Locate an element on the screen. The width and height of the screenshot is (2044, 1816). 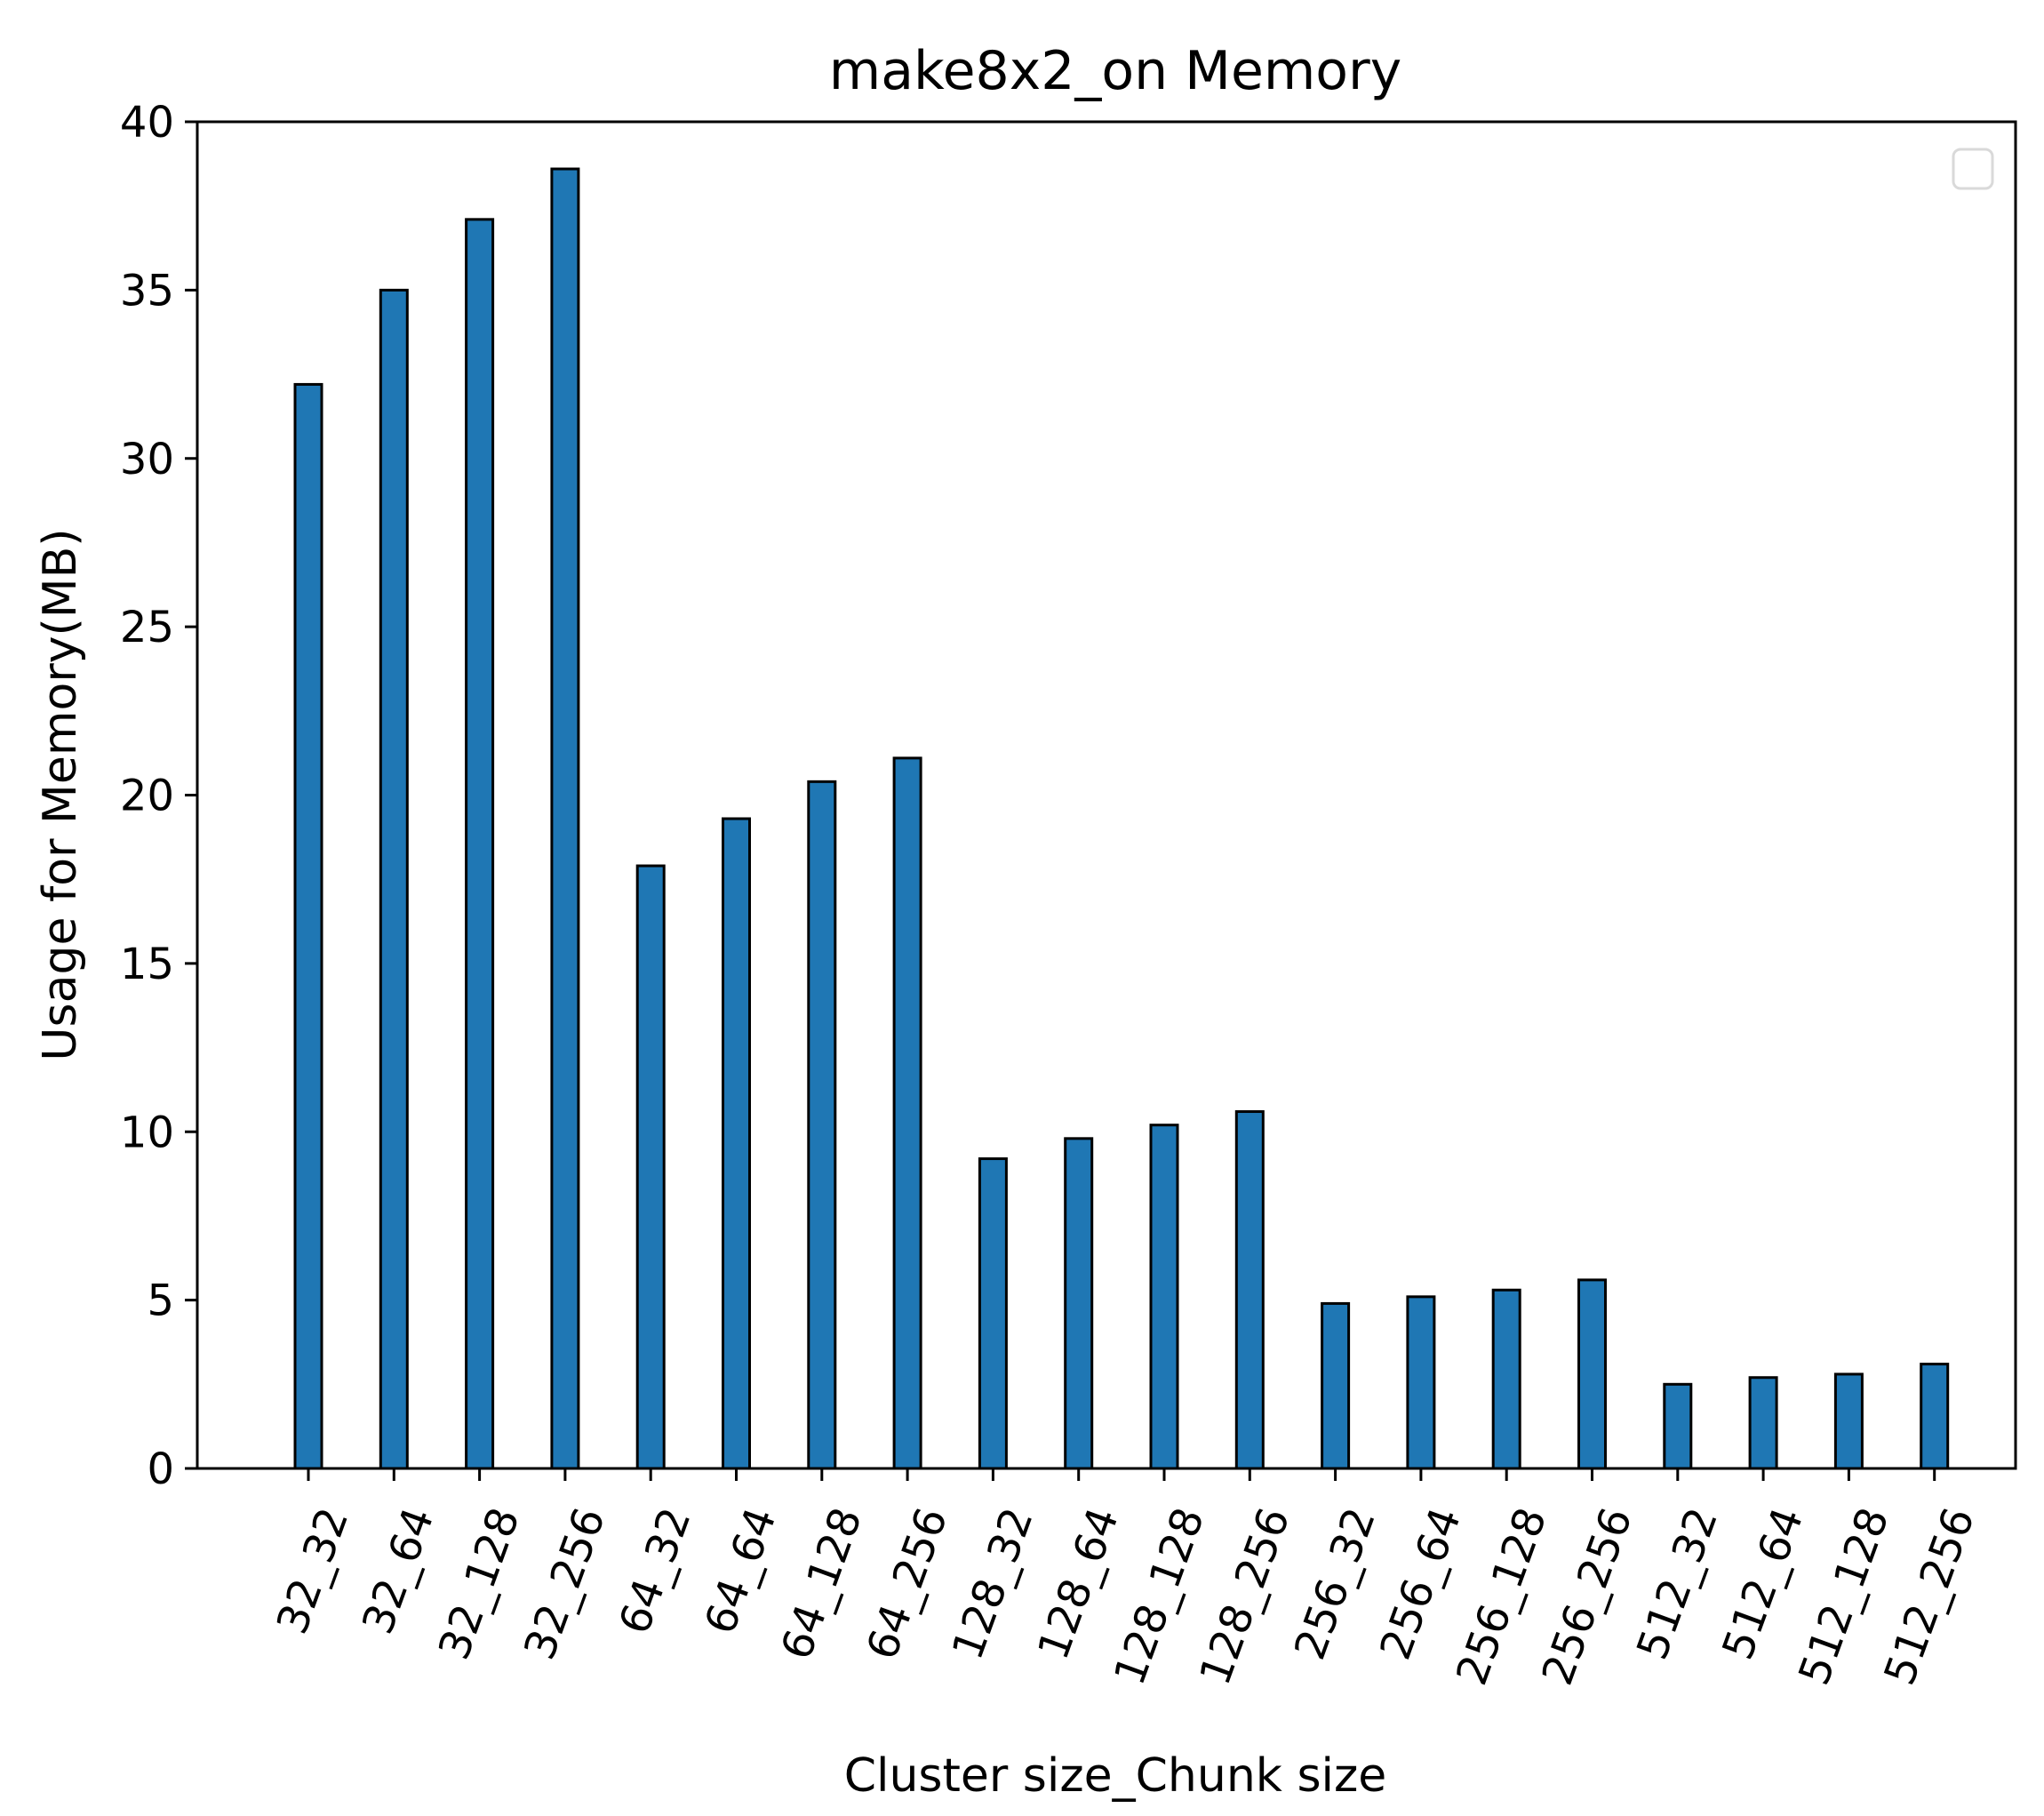
y-tick-label: 30 is located at coordinates (147, 459).